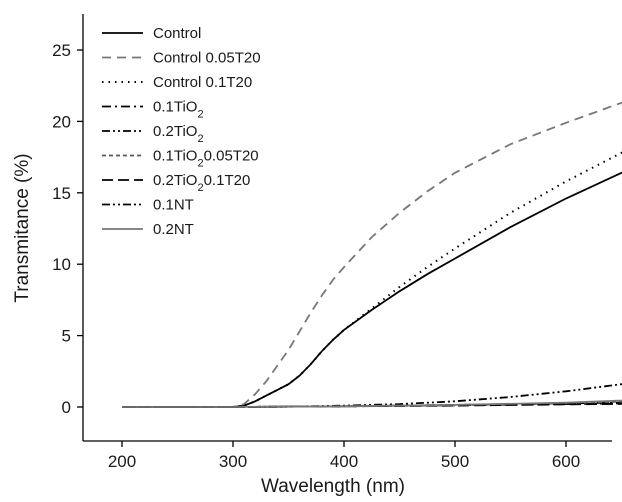  Describe the element at coordinates (61, 50) in the screenshot. I see `y-tick-label: 25` at that location.